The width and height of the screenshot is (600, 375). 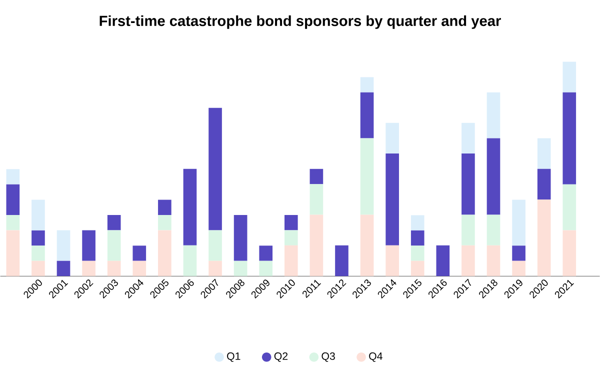 What do you see at coordinates (281, 357) in the screenshot?
I see `legend-label: Q2` at bounding box center [281, 357].